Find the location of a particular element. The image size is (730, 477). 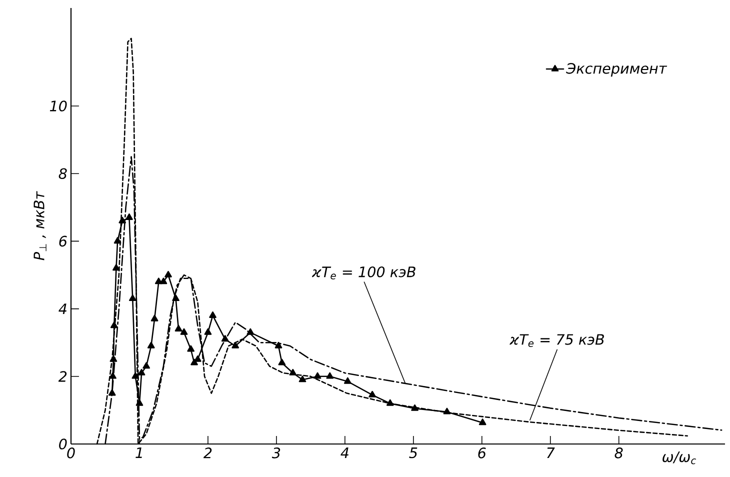

x-tick-label: 0 is located at coordinates (71, 453).